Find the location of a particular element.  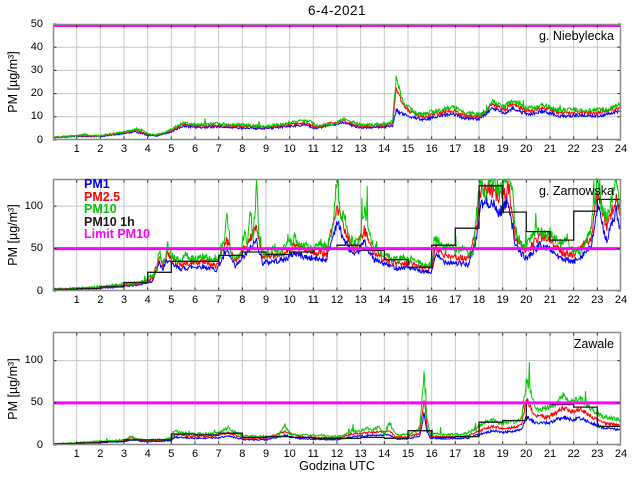

panel-2-x-tick-labels: 1 2 3 4 5 6 7 8 9 10 11 12 13 14 15 16 17 18 19 20 21 22 23 24 is located at coordinates (340, 300).